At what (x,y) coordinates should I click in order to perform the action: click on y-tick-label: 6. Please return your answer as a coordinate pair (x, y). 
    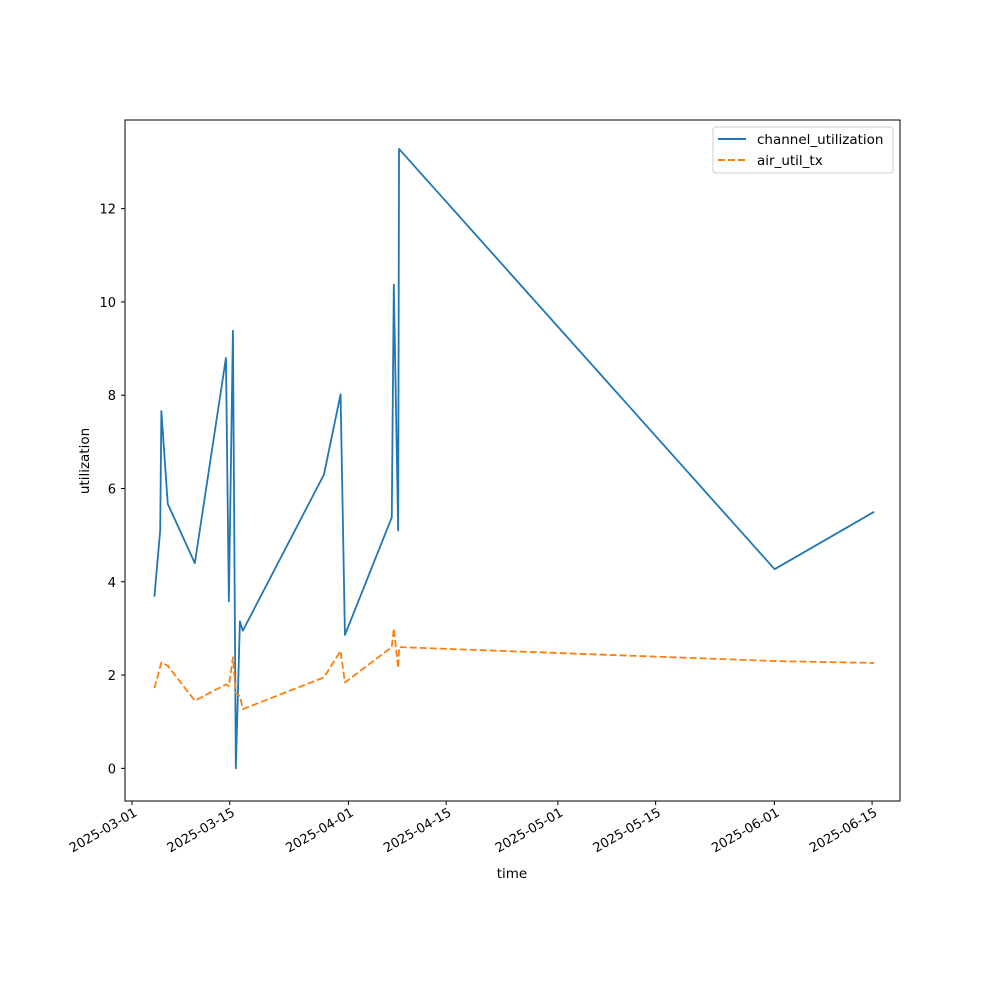
    Looking at the image, I should click on (112, 489).